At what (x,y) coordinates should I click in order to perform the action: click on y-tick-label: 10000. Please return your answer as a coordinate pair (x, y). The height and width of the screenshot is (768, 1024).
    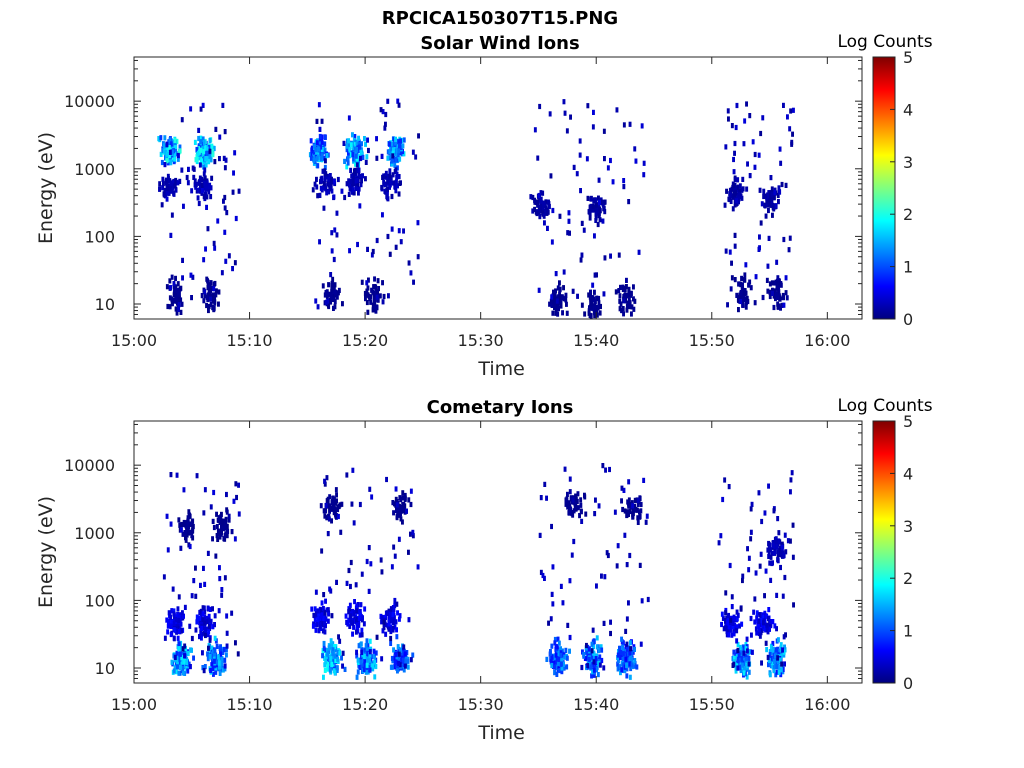
    Looking at the image, I should click on (89, 465).